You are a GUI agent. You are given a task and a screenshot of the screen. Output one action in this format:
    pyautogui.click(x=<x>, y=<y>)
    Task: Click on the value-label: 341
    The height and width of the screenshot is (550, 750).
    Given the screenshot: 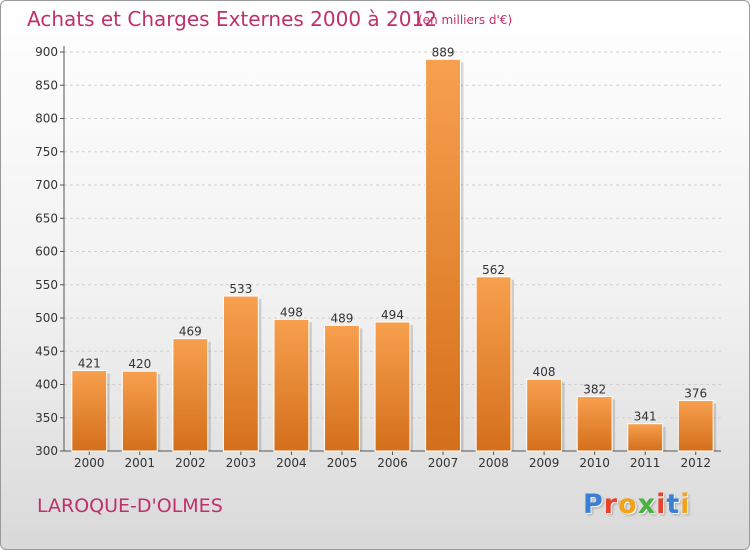 What is the action you would take?
    pyautogui.click(x=645, y=417)
    